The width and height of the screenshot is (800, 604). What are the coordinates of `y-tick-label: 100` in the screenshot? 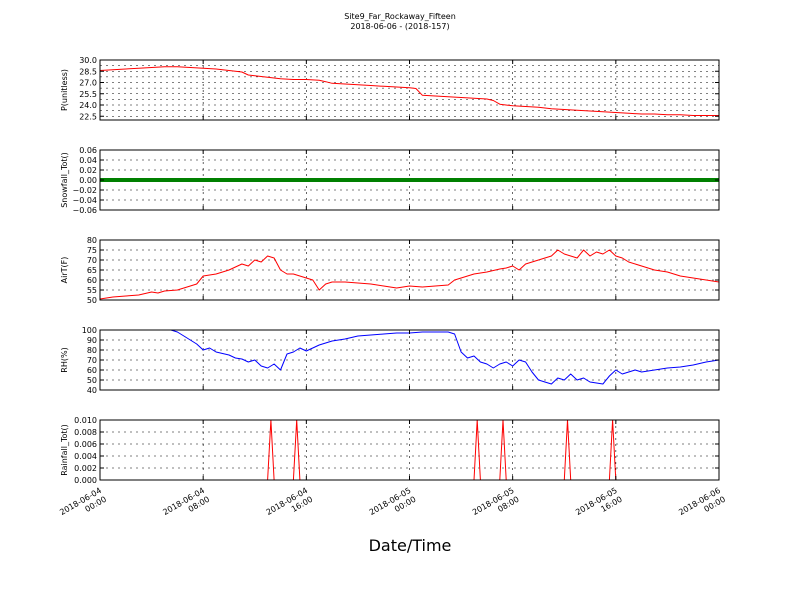 It's located at (89, 330).